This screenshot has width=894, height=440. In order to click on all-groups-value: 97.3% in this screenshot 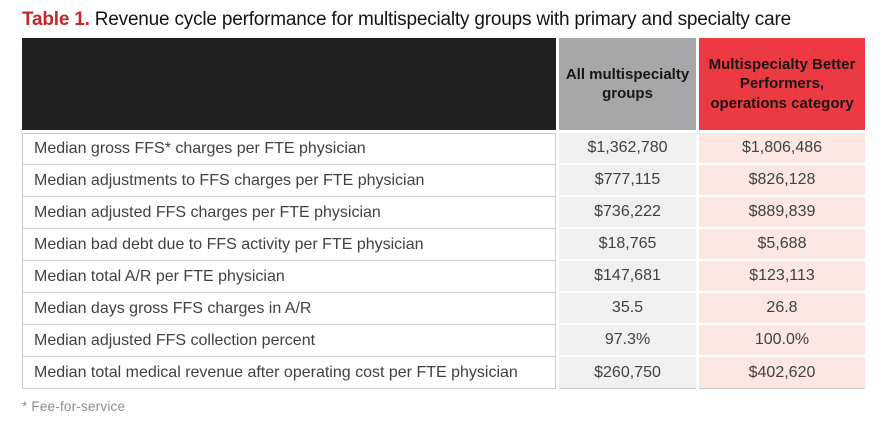, I will do `click(627, 341)`.